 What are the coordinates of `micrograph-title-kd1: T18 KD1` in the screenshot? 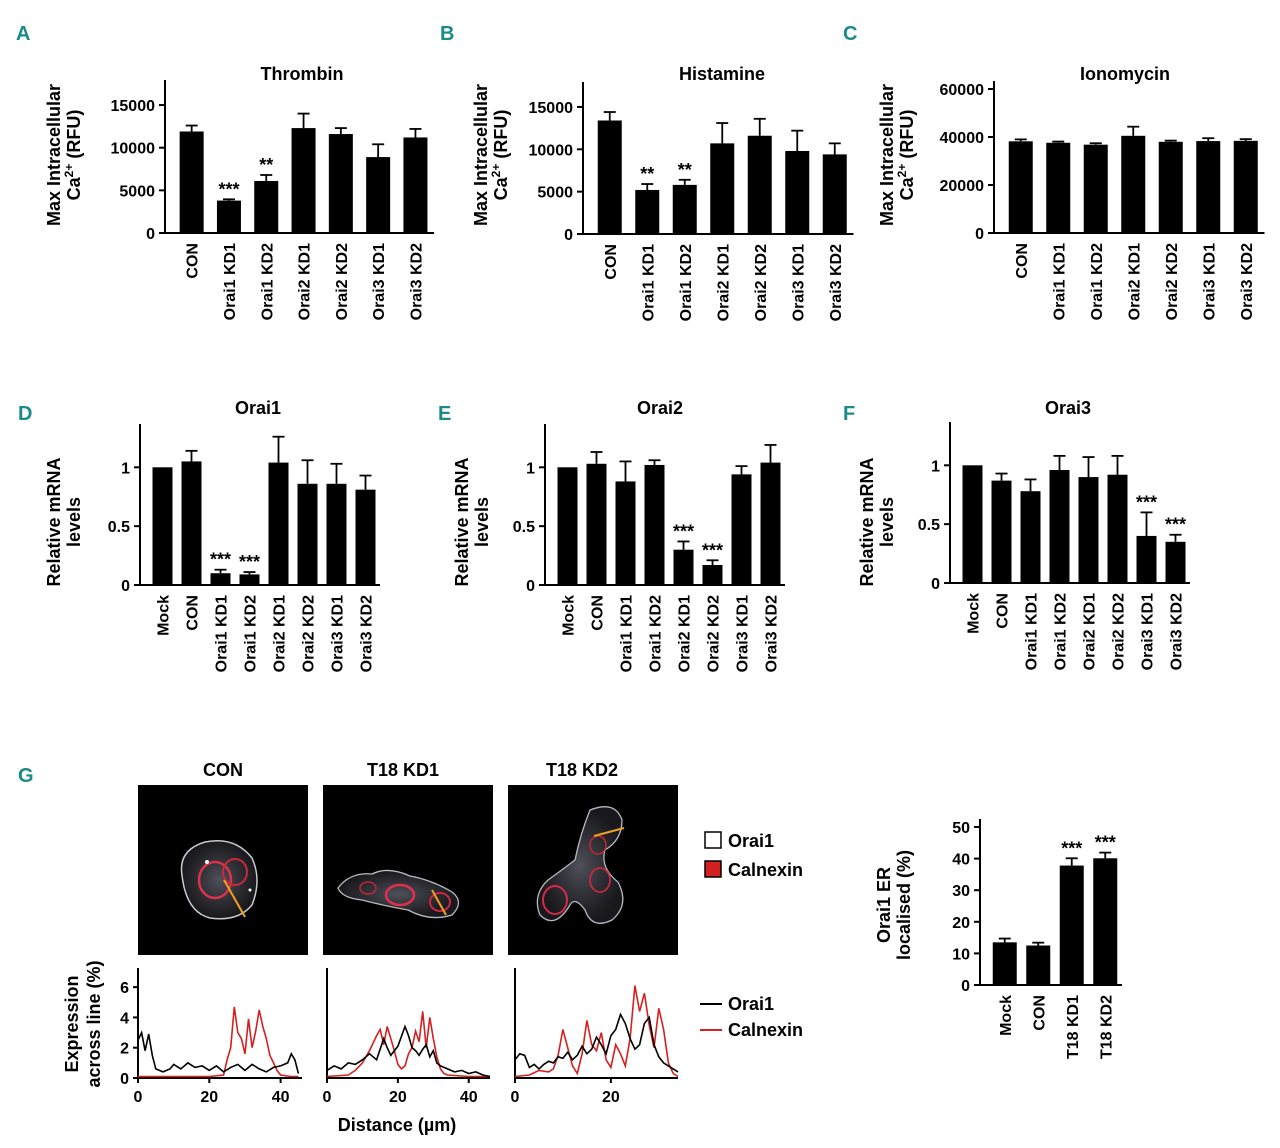 It's located at (403, 770).